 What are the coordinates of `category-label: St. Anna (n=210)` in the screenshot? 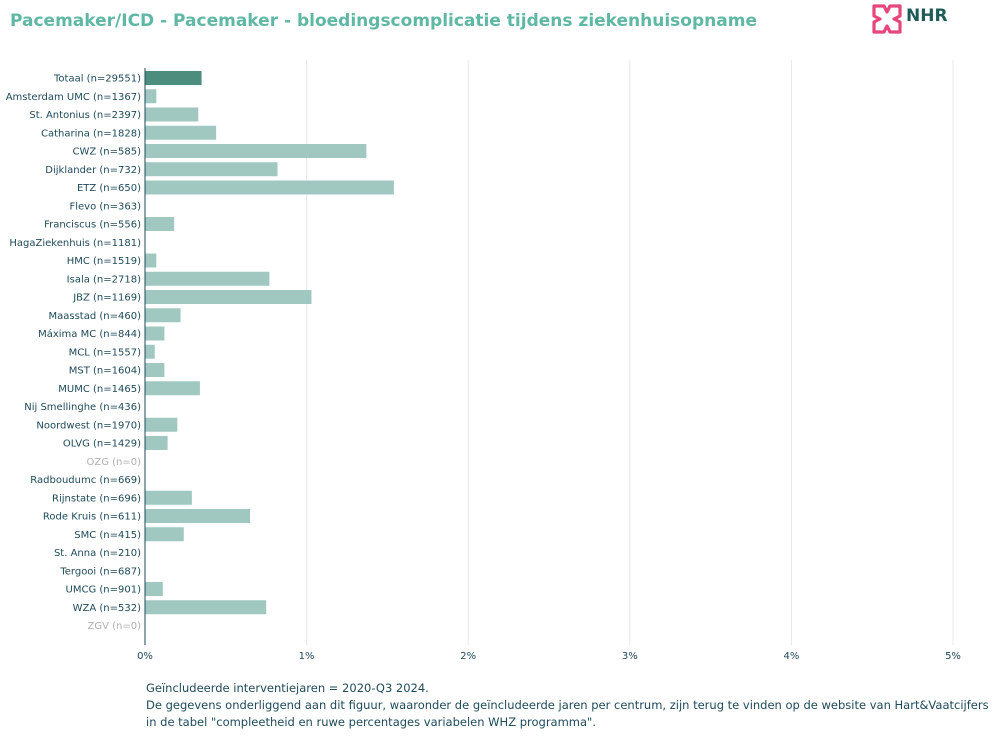 It's located at (97, 553).